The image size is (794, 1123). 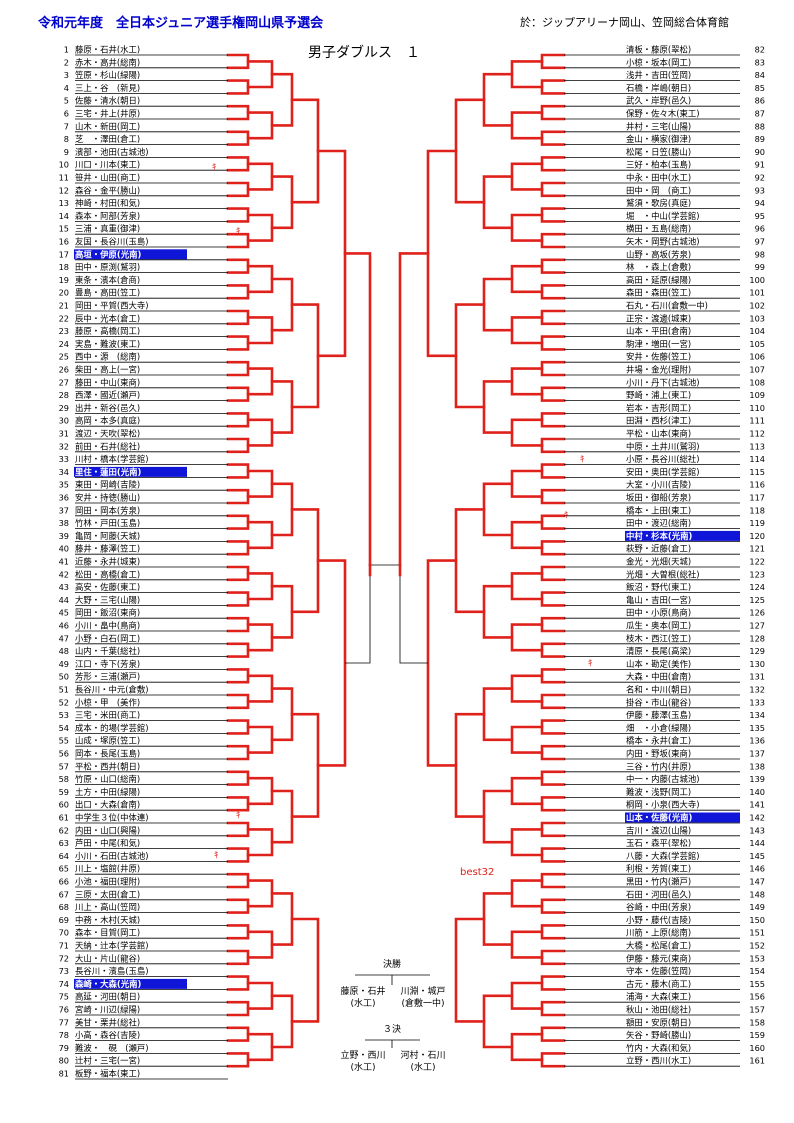 I want to click on entry-name: 西澤・國近(瀬戸), so click(x=107, y=395).